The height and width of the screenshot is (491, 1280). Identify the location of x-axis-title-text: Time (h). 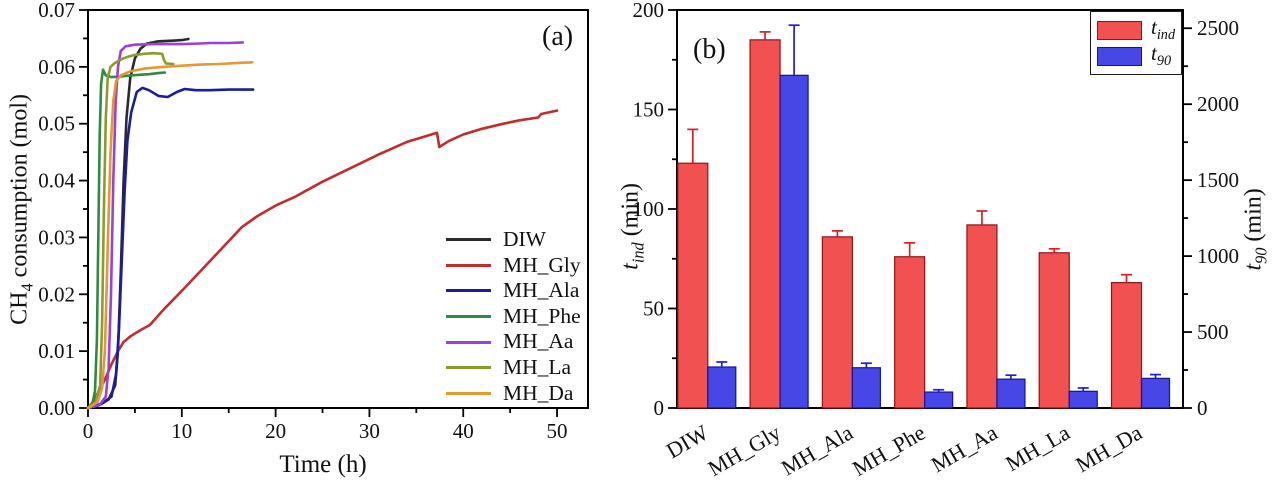
(323, 464).